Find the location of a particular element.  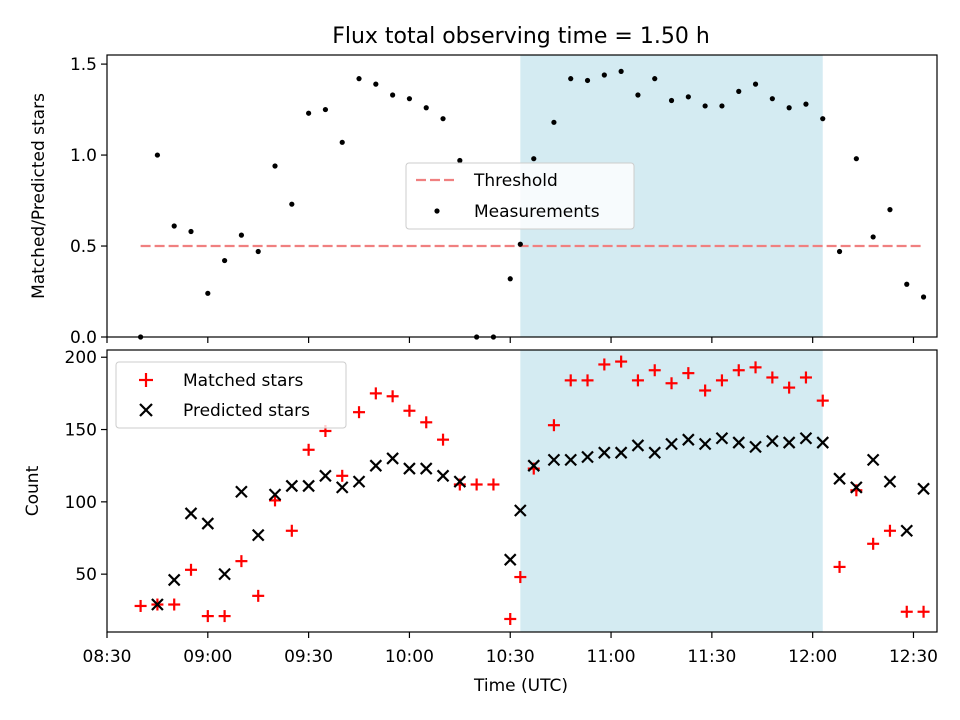

top-y-tick-label: 1.5 is located at coordinates (83, 65).